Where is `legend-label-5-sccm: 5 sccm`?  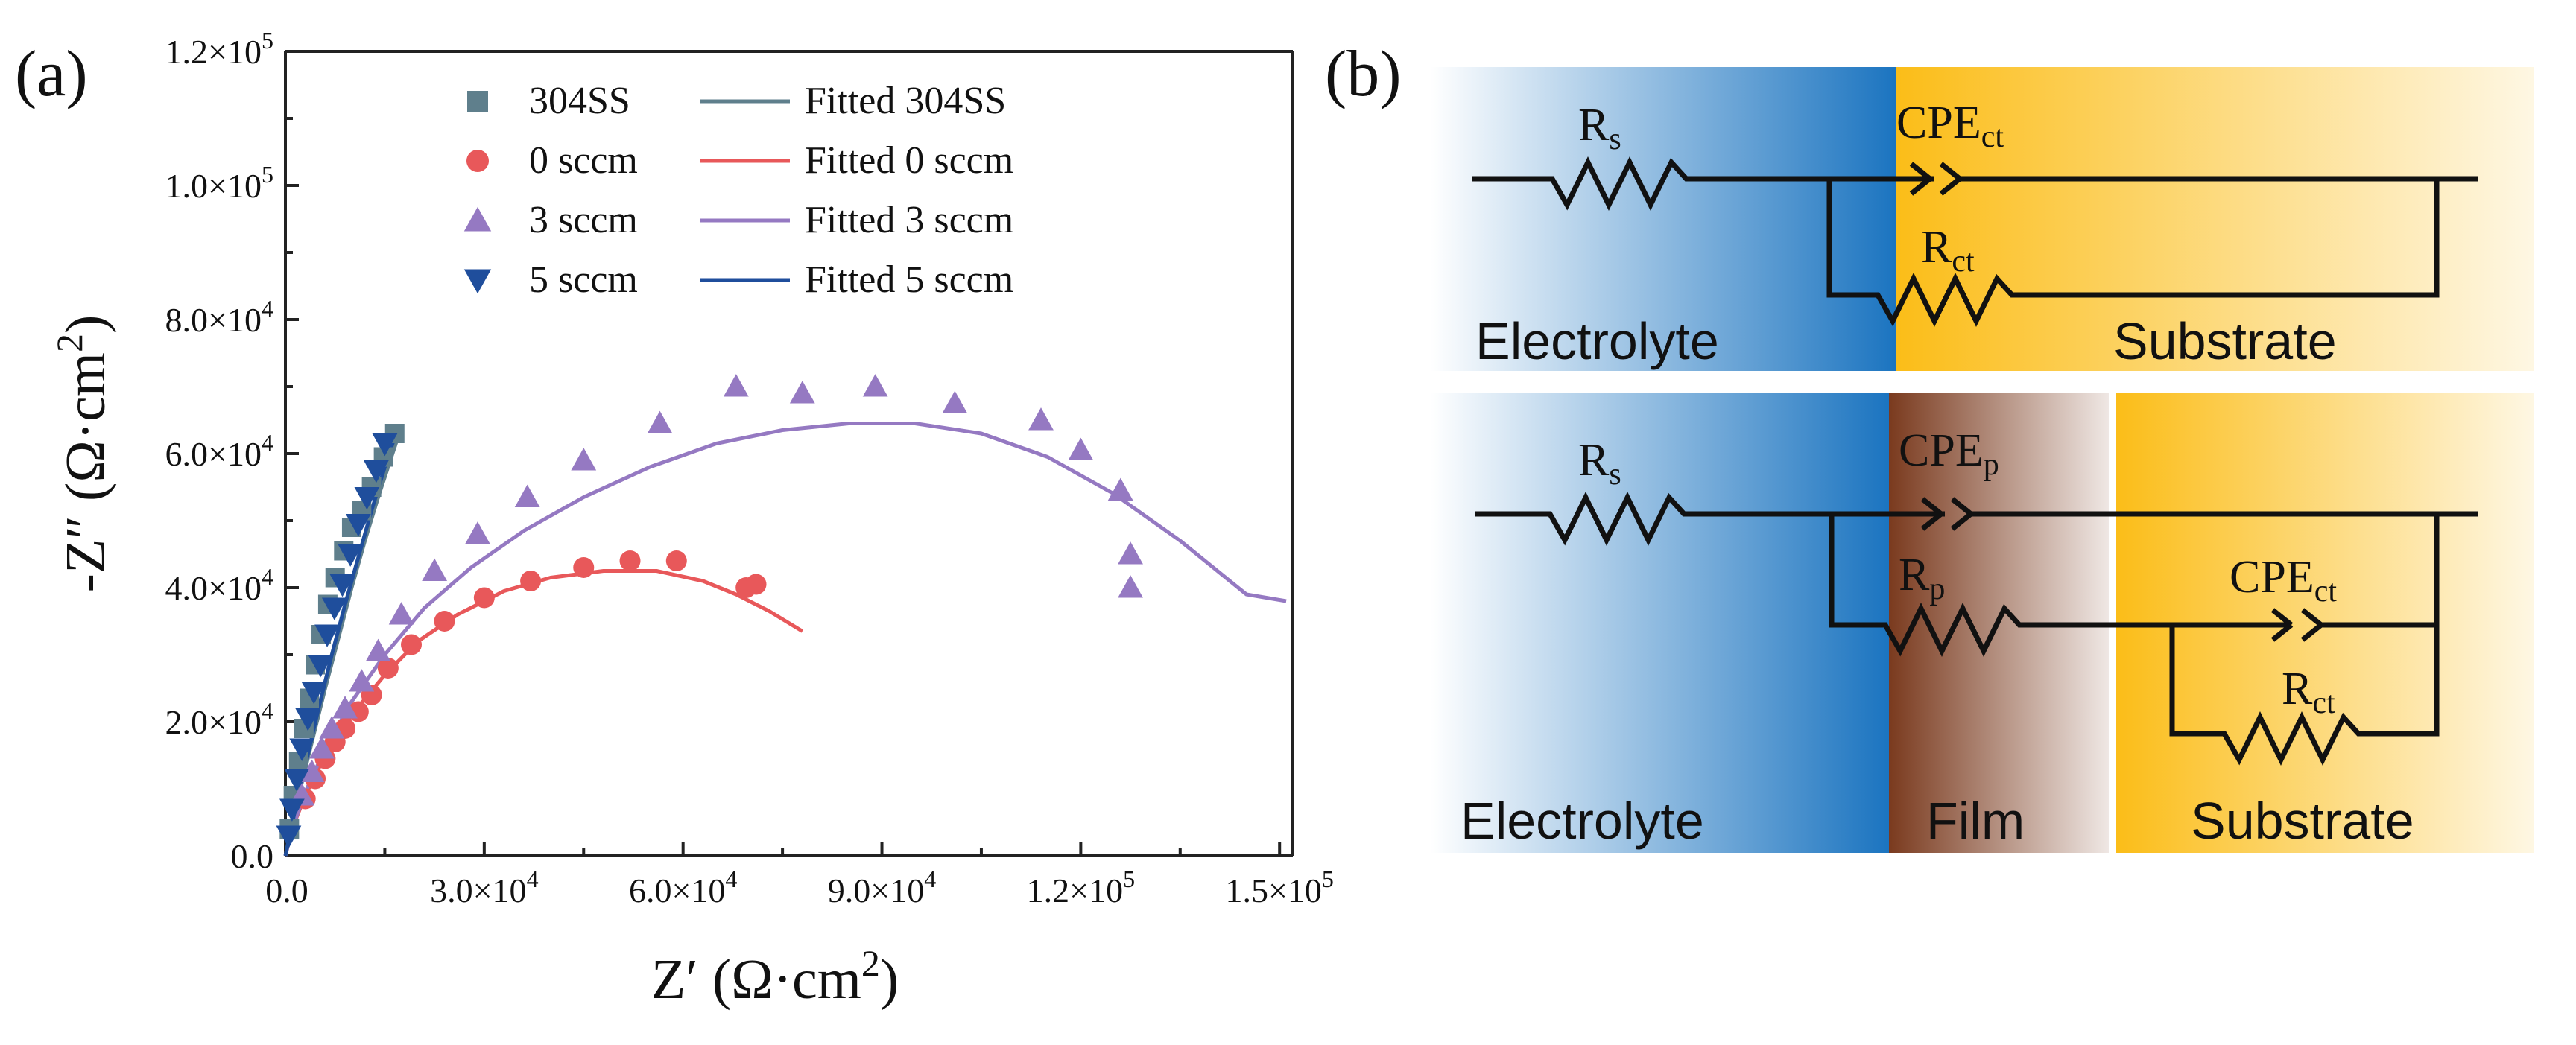
legend-label-5-sccm: 5 sccm is located at coordinates (583, 279).